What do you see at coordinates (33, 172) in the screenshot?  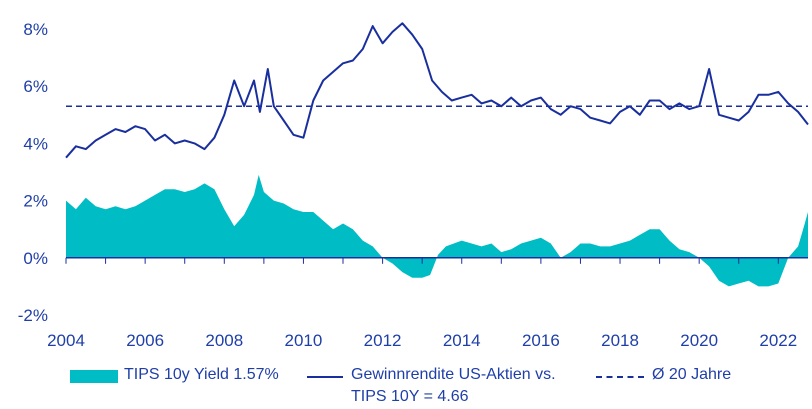 I see `y-axis-labels: 8% 6% 4% 2% 0% -2%` at bounding box center [33, 172].